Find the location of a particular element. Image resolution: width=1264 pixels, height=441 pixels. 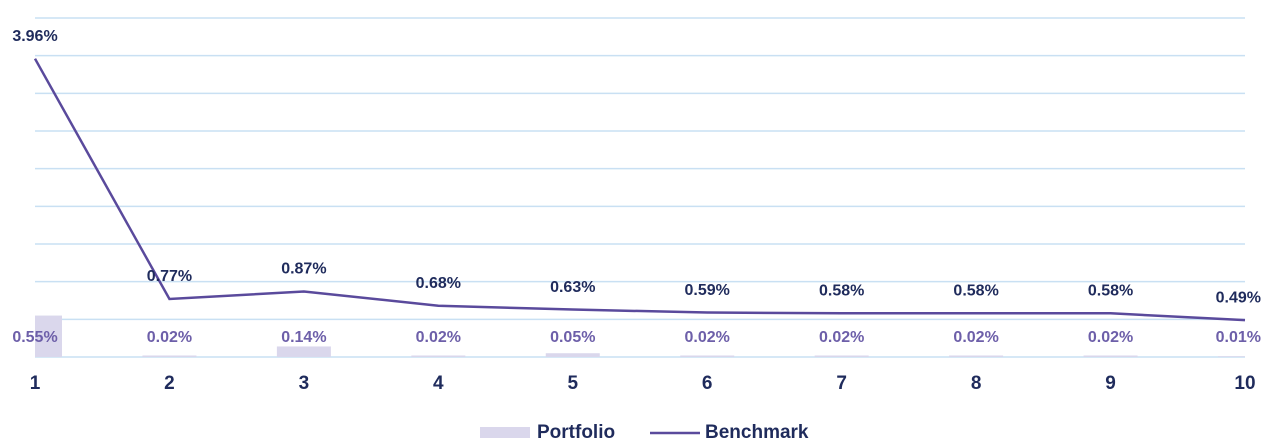

line-value-label: 0.63% is located at coordinates (572, 287).